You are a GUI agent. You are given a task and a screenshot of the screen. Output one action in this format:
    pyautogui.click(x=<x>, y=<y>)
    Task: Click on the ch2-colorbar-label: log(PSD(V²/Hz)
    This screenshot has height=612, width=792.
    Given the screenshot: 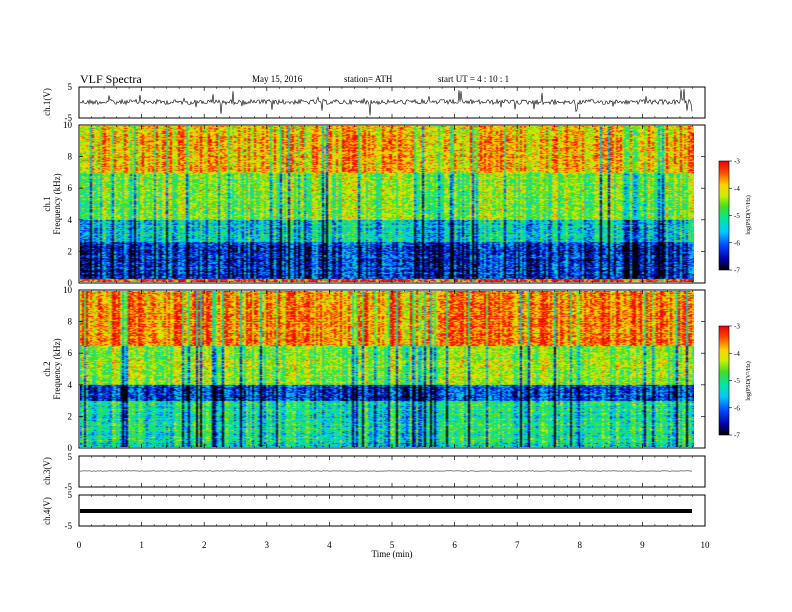 What is the action you would take?
    pyautogui.click(x=748, y=380)
    